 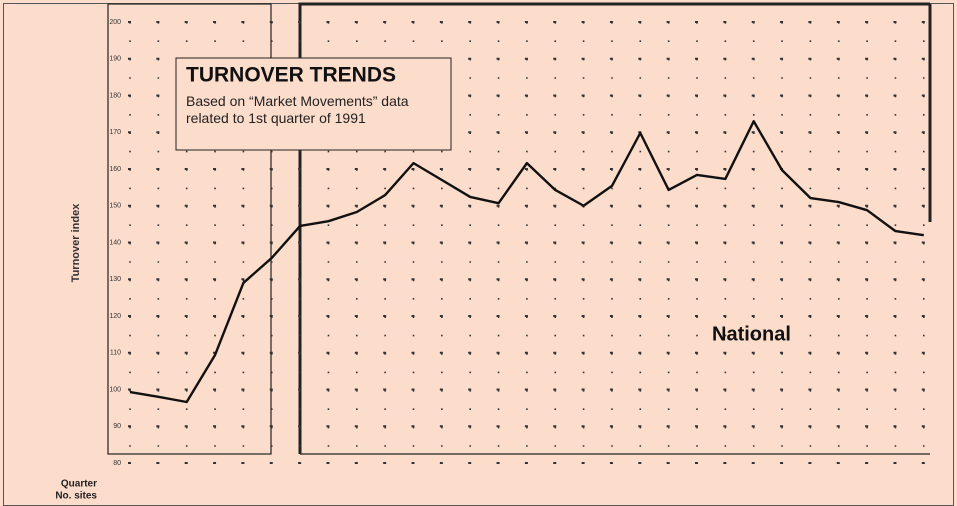 I want to click on annotation: National, so click(x=751, y=334).